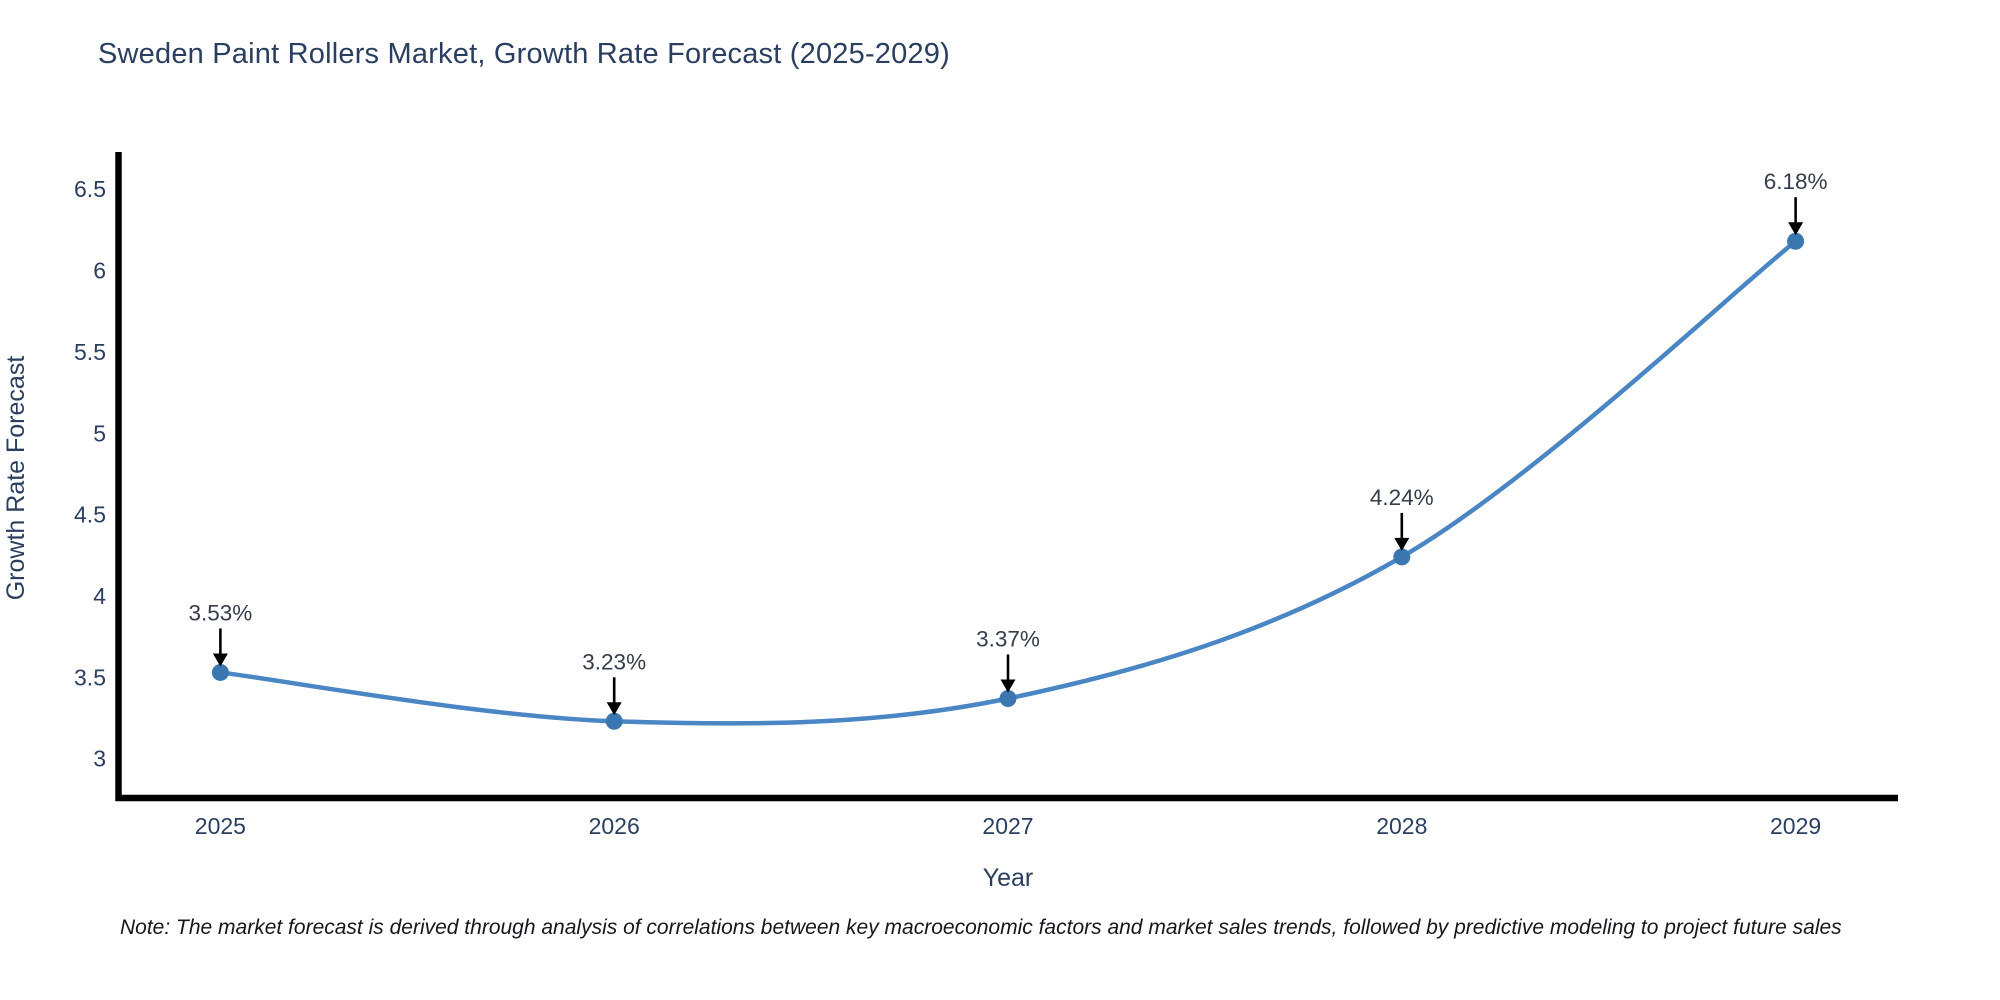  I want to click on y-tick-label-6.5: 6.5, so click(90, 189).